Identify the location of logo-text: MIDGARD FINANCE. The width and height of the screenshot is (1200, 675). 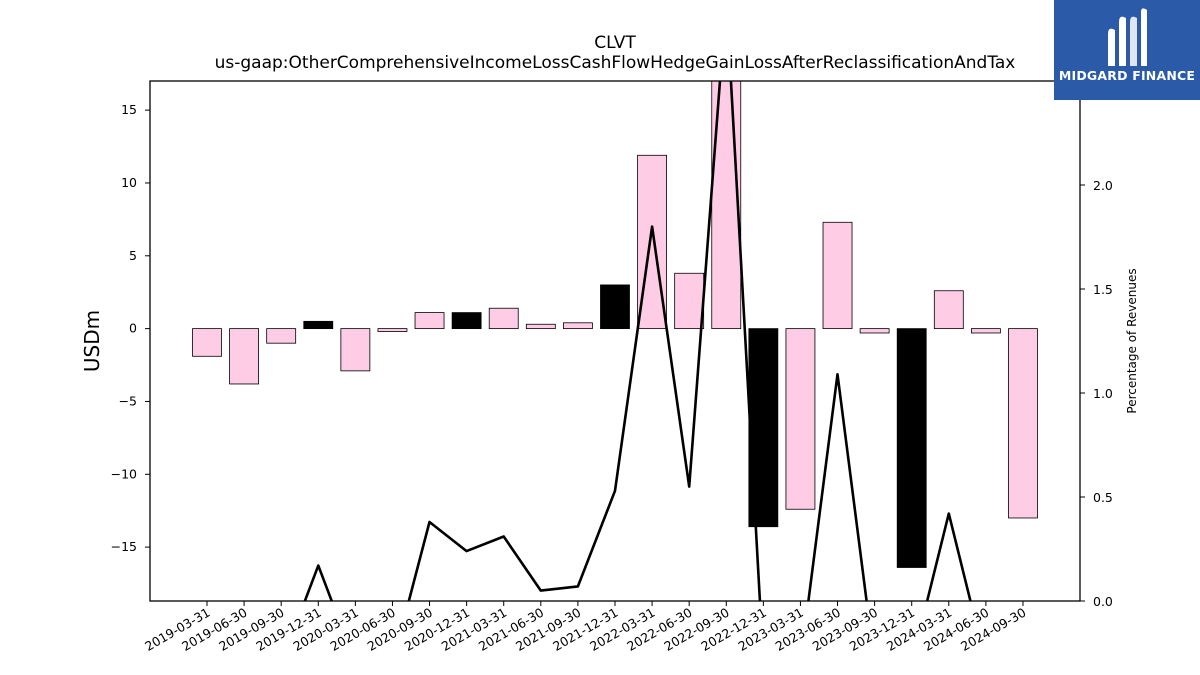
(1127, 75).